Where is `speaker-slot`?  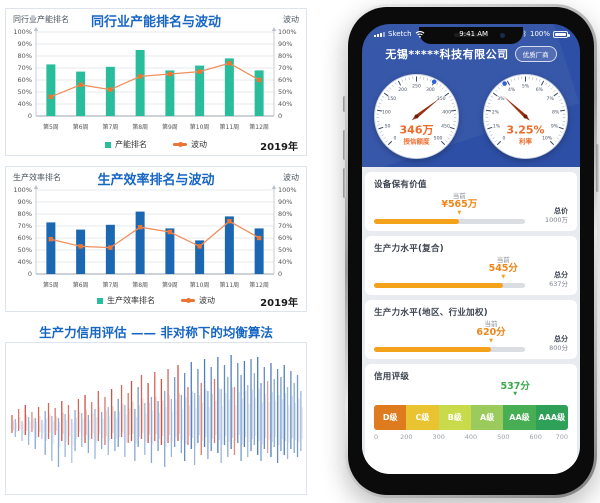 speaker-slot is located at coordinates (471, 35).